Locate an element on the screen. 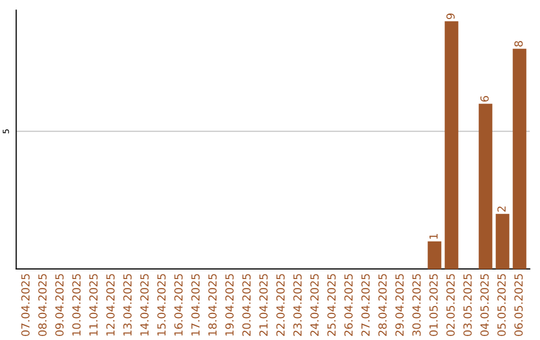 The height and width of the screenshot is (340, 540). x-tick-label: 15.04.2025 is located at coordinates (161, 305).